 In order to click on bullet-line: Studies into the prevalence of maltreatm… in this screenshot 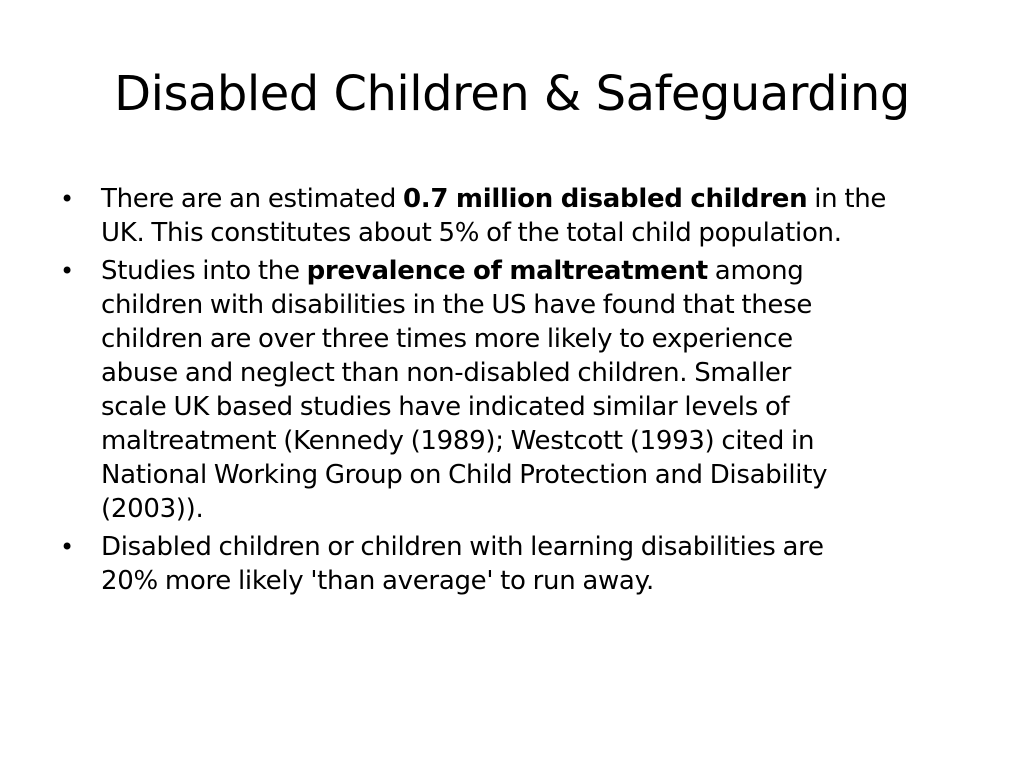, I will do `click(530, 271)`.